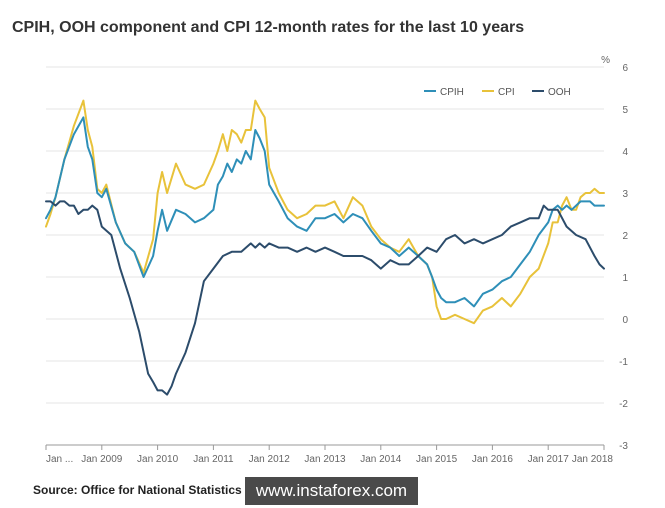  What do you see at coordinates (625, 68) in the screenshot?
I see `y-tick-label: 6` at bounding box center [625, 68].